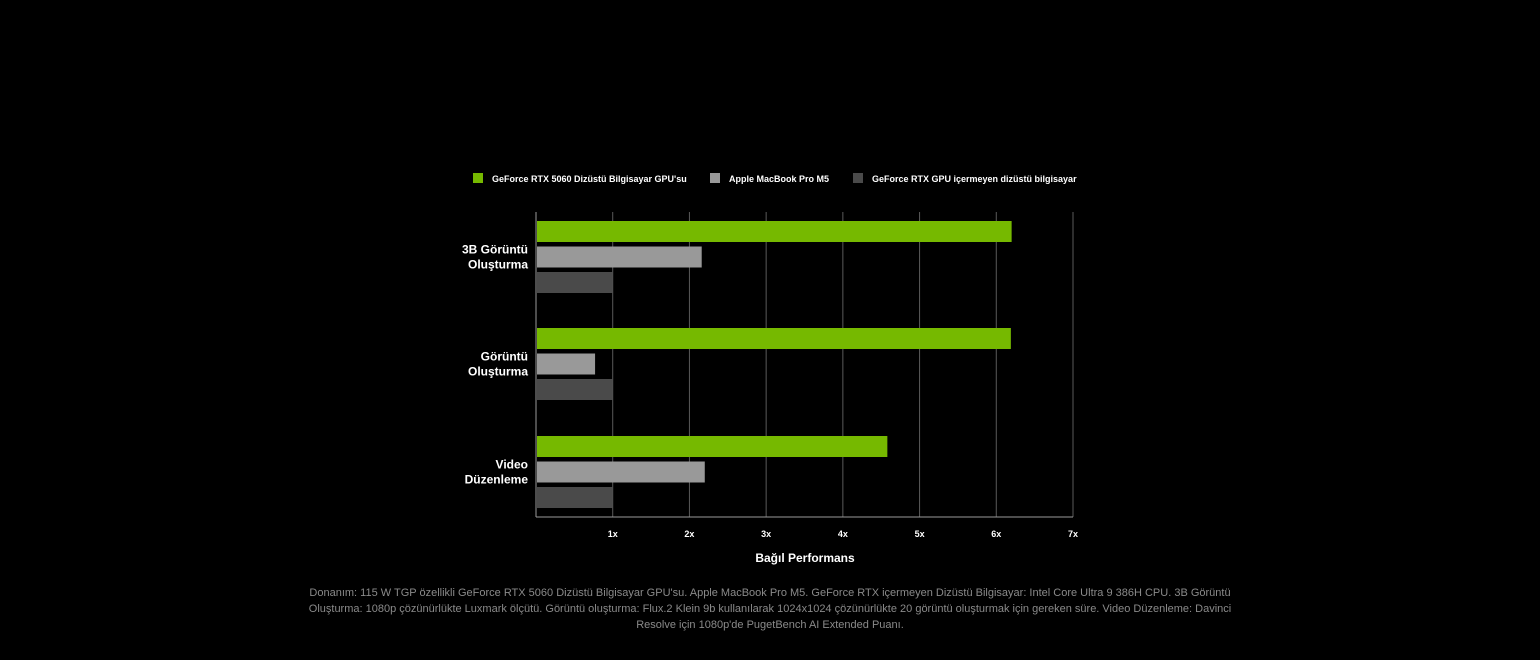  I want to click on legend-label: Apple MacBook Pro M5, so click(779, 179).